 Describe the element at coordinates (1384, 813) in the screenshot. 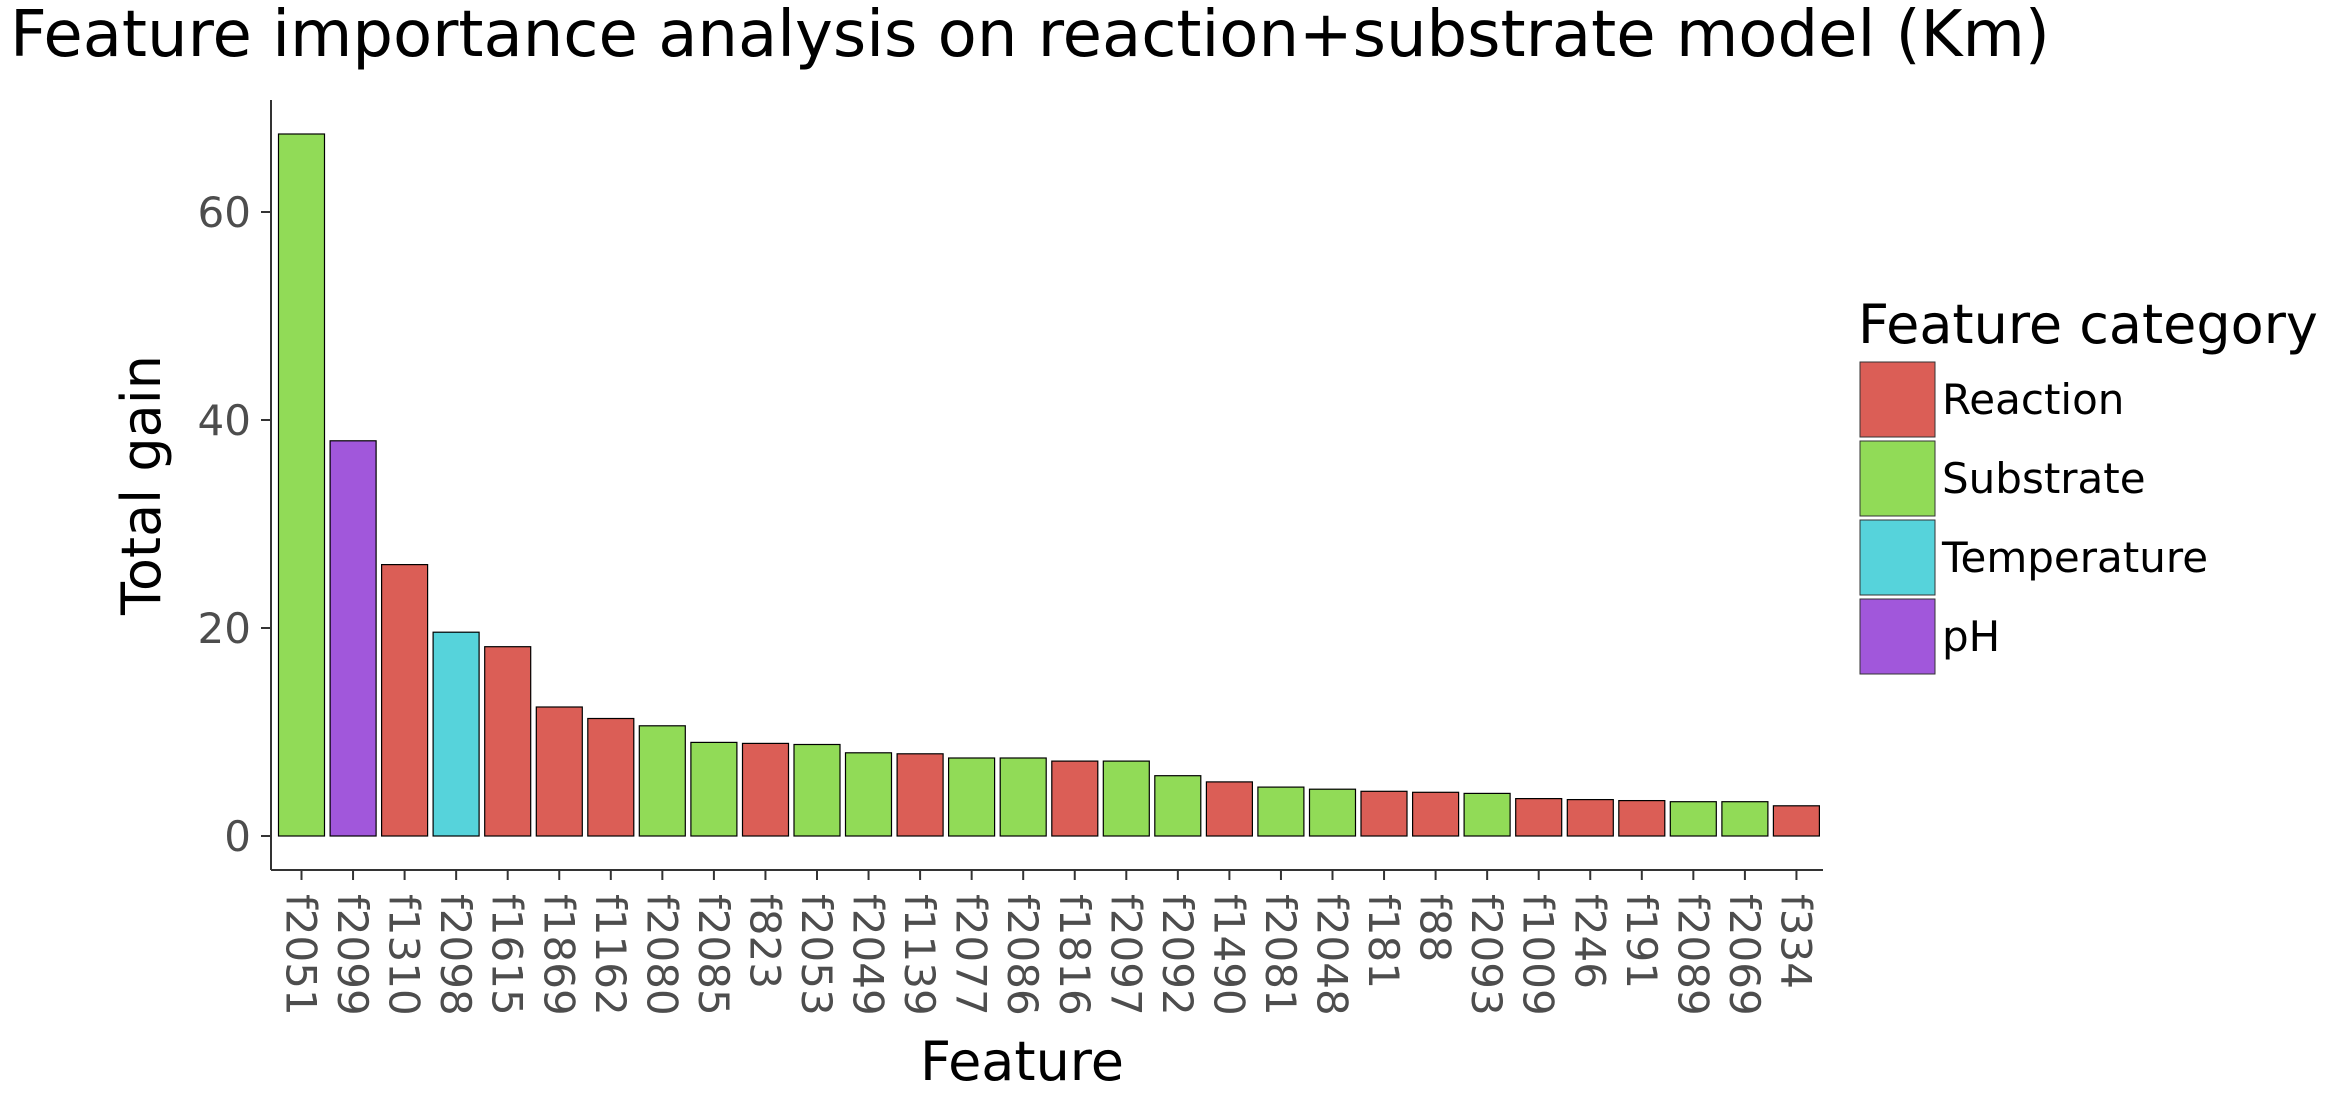

I see `bar-f181` at that location.